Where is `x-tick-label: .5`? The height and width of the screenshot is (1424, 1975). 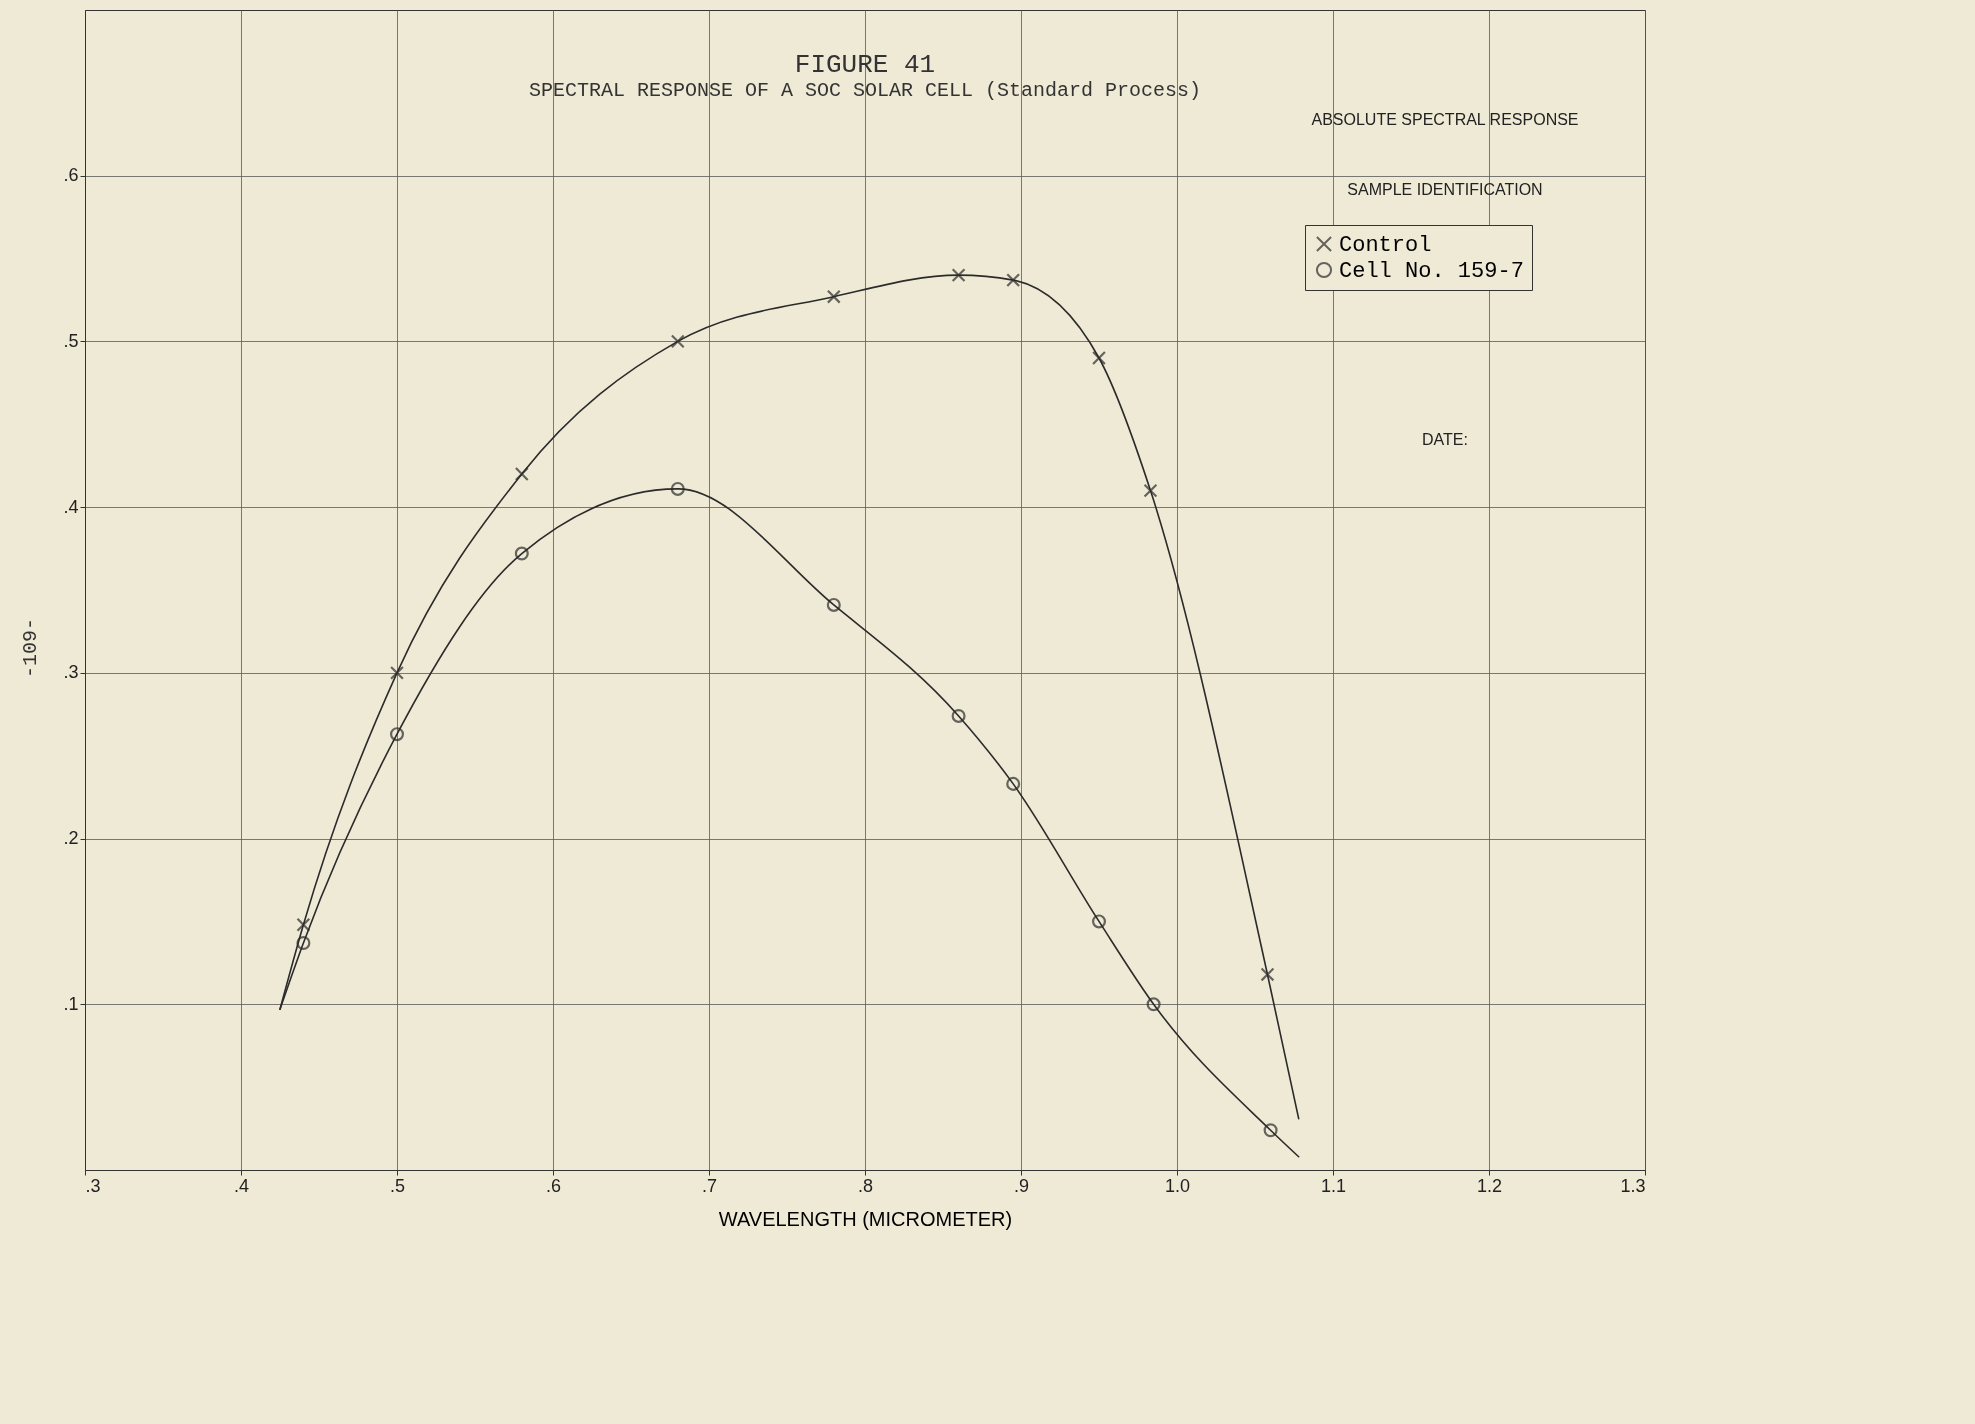 x-tick-label: .5 is located at coordinates (397, 1185).